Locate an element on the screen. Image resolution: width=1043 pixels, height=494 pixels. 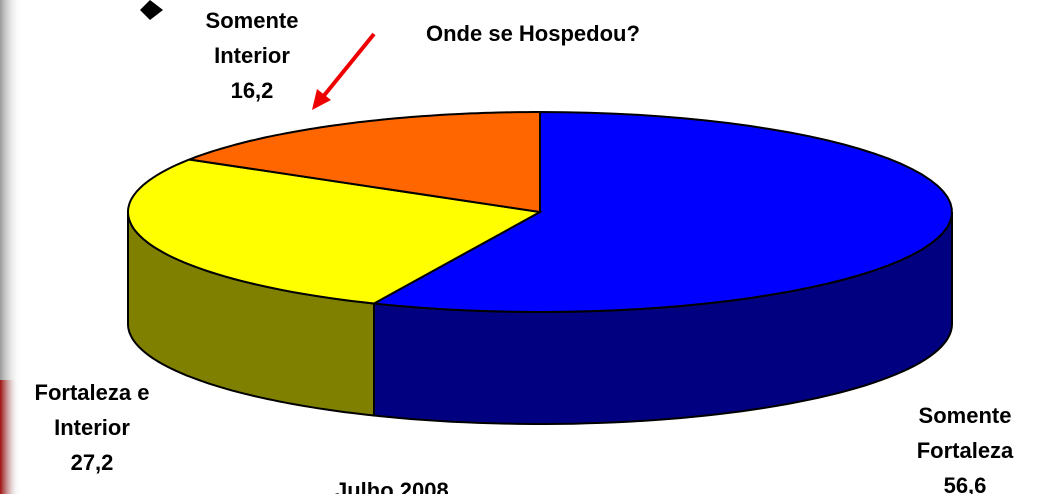
decor-diamond is located at coordinates (151, 10).